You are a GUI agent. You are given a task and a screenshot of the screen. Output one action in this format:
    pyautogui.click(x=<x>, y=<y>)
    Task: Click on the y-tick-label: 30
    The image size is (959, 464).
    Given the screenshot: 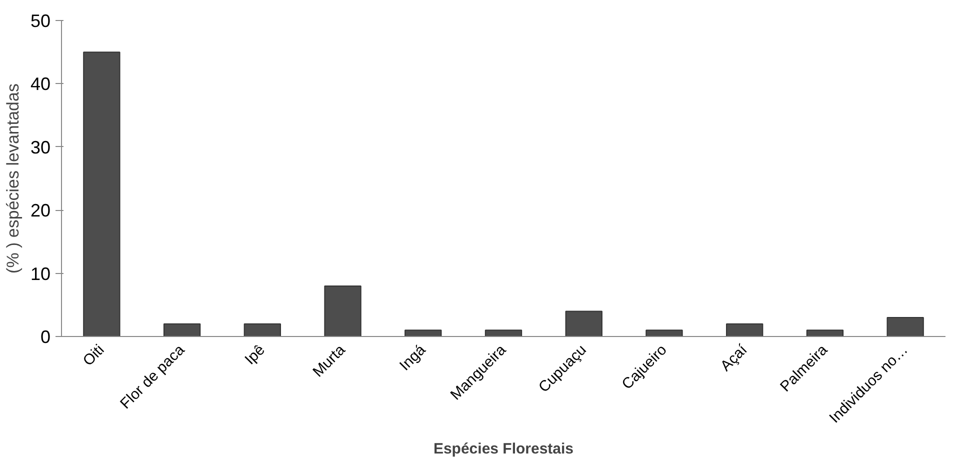 What is the action you would take?
    pyautogui.click(x=40, y=147)
    